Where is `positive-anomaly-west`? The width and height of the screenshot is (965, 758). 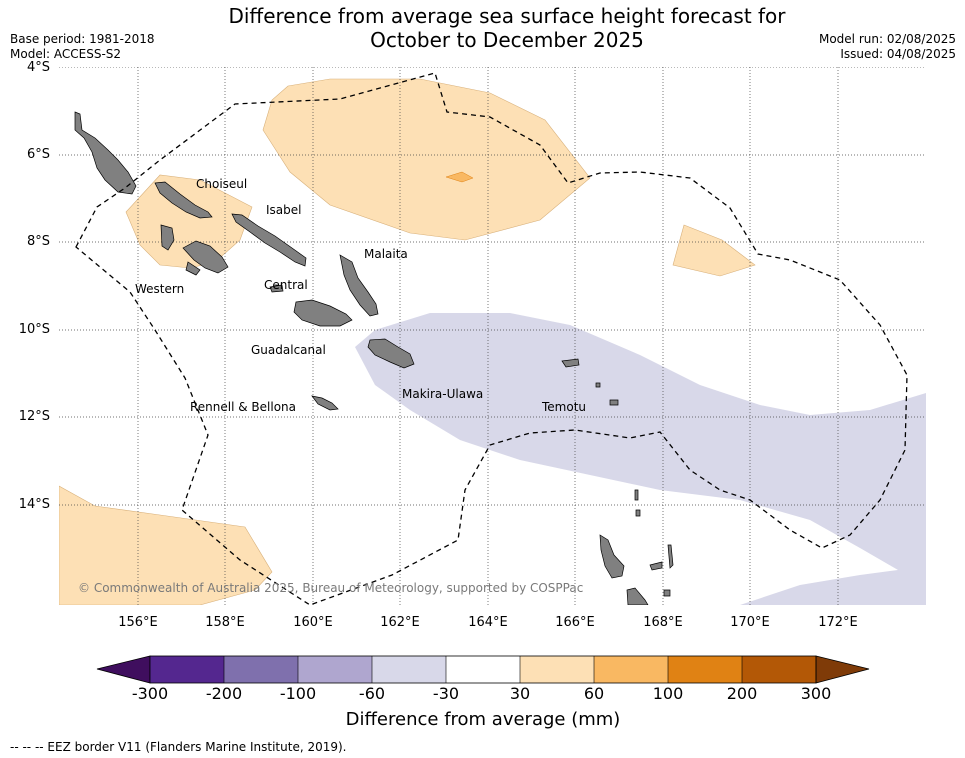 positive-anomaly-west is located at coordinates (189, 221).